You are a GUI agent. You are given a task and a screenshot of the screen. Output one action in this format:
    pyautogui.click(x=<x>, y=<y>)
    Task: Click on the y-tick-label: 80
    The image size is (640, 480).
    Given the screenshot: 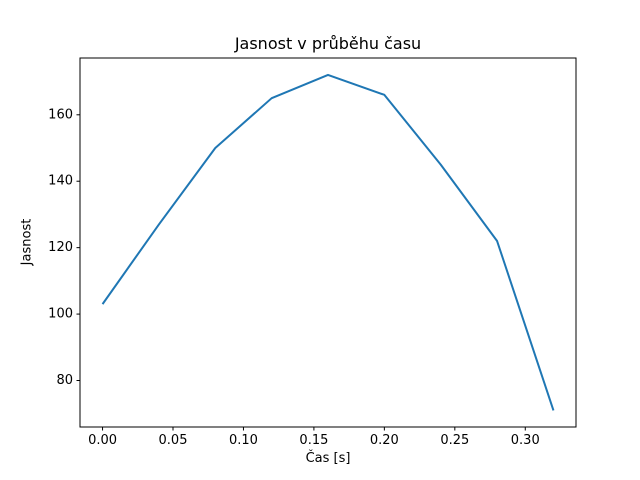 What is the action you would take?
    pyautogui.click(x=64, y=380)
    